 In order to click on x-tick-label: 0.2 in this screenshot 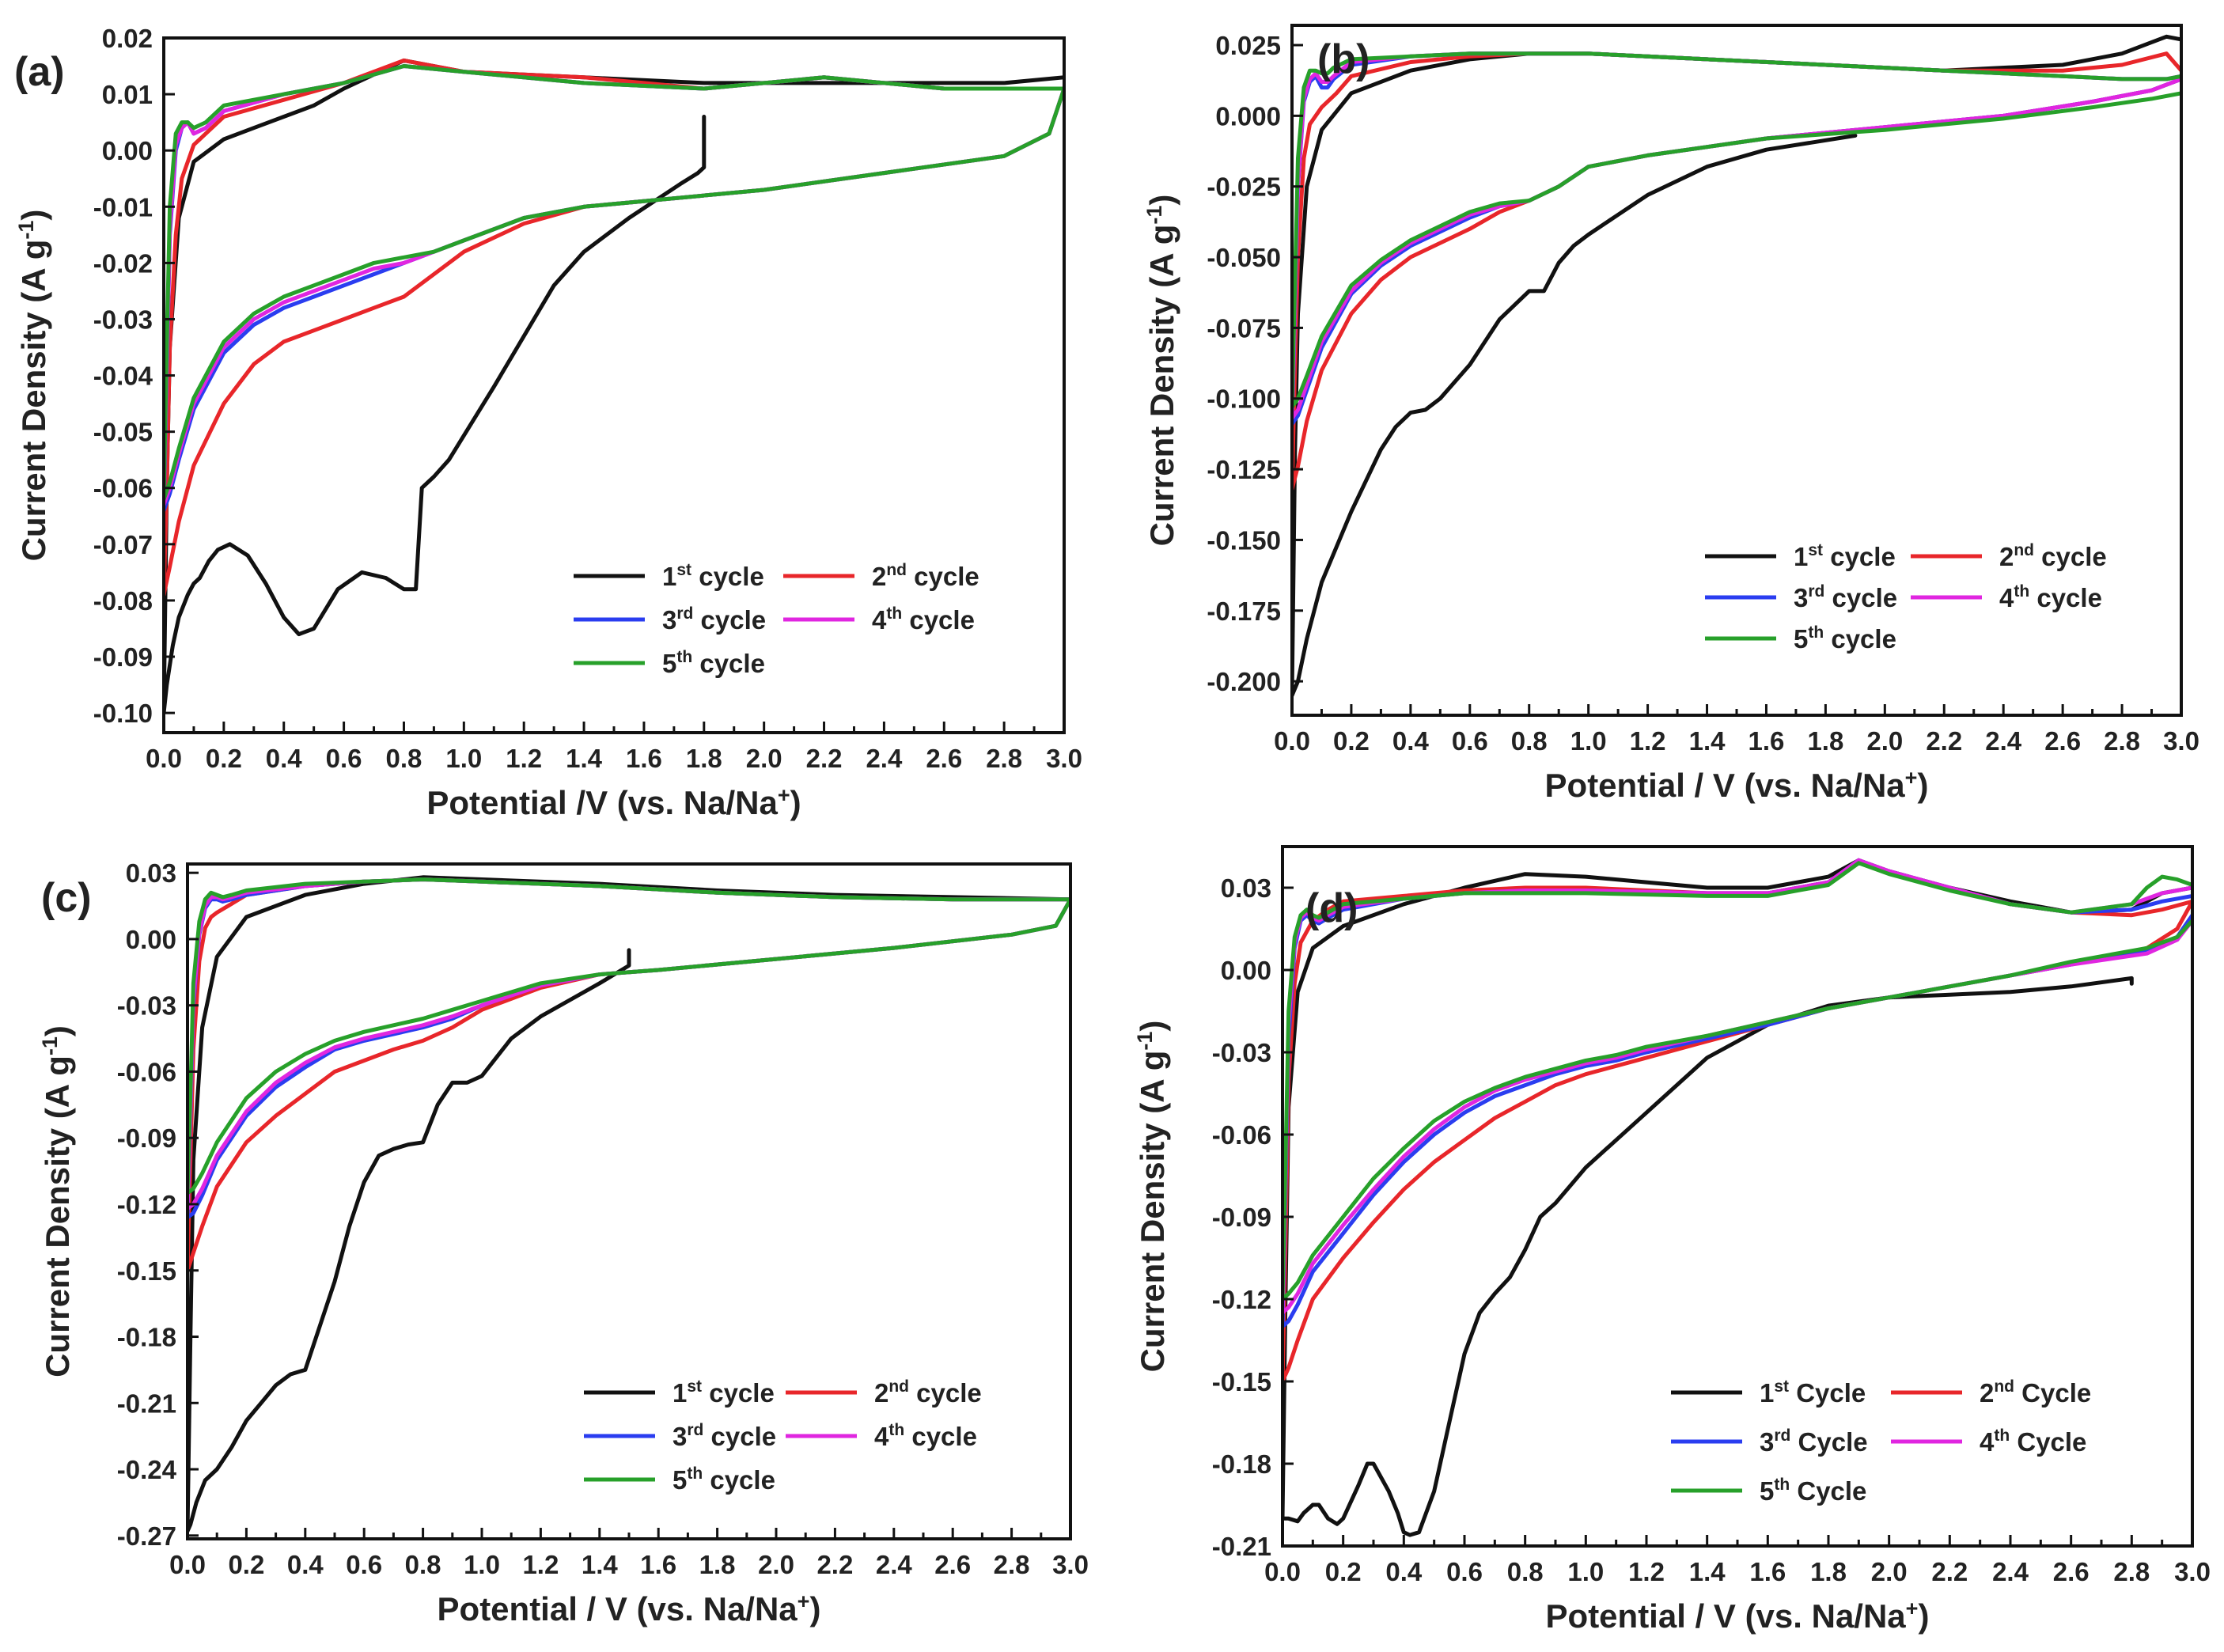, I will do `click(1351, 741)`.